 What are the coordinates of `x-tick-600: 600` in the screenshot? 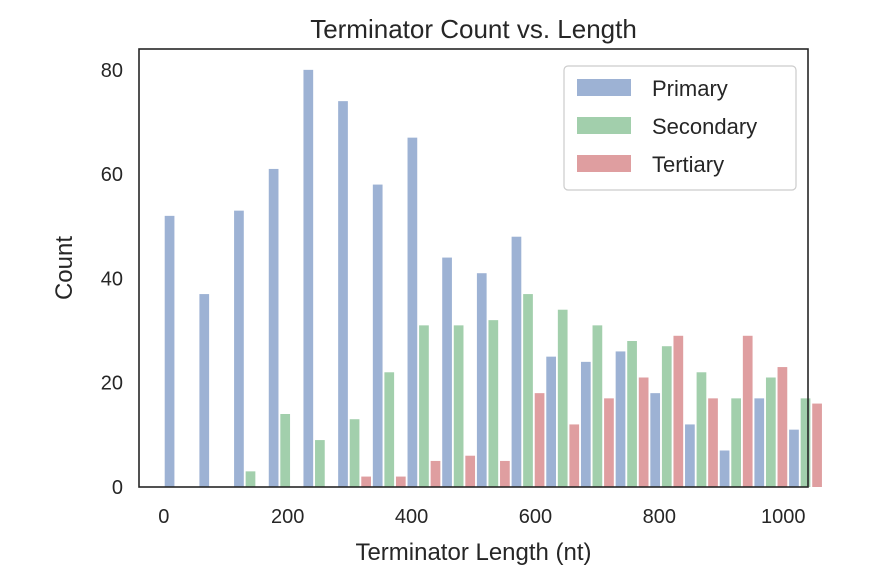 It's located at (535, 517).